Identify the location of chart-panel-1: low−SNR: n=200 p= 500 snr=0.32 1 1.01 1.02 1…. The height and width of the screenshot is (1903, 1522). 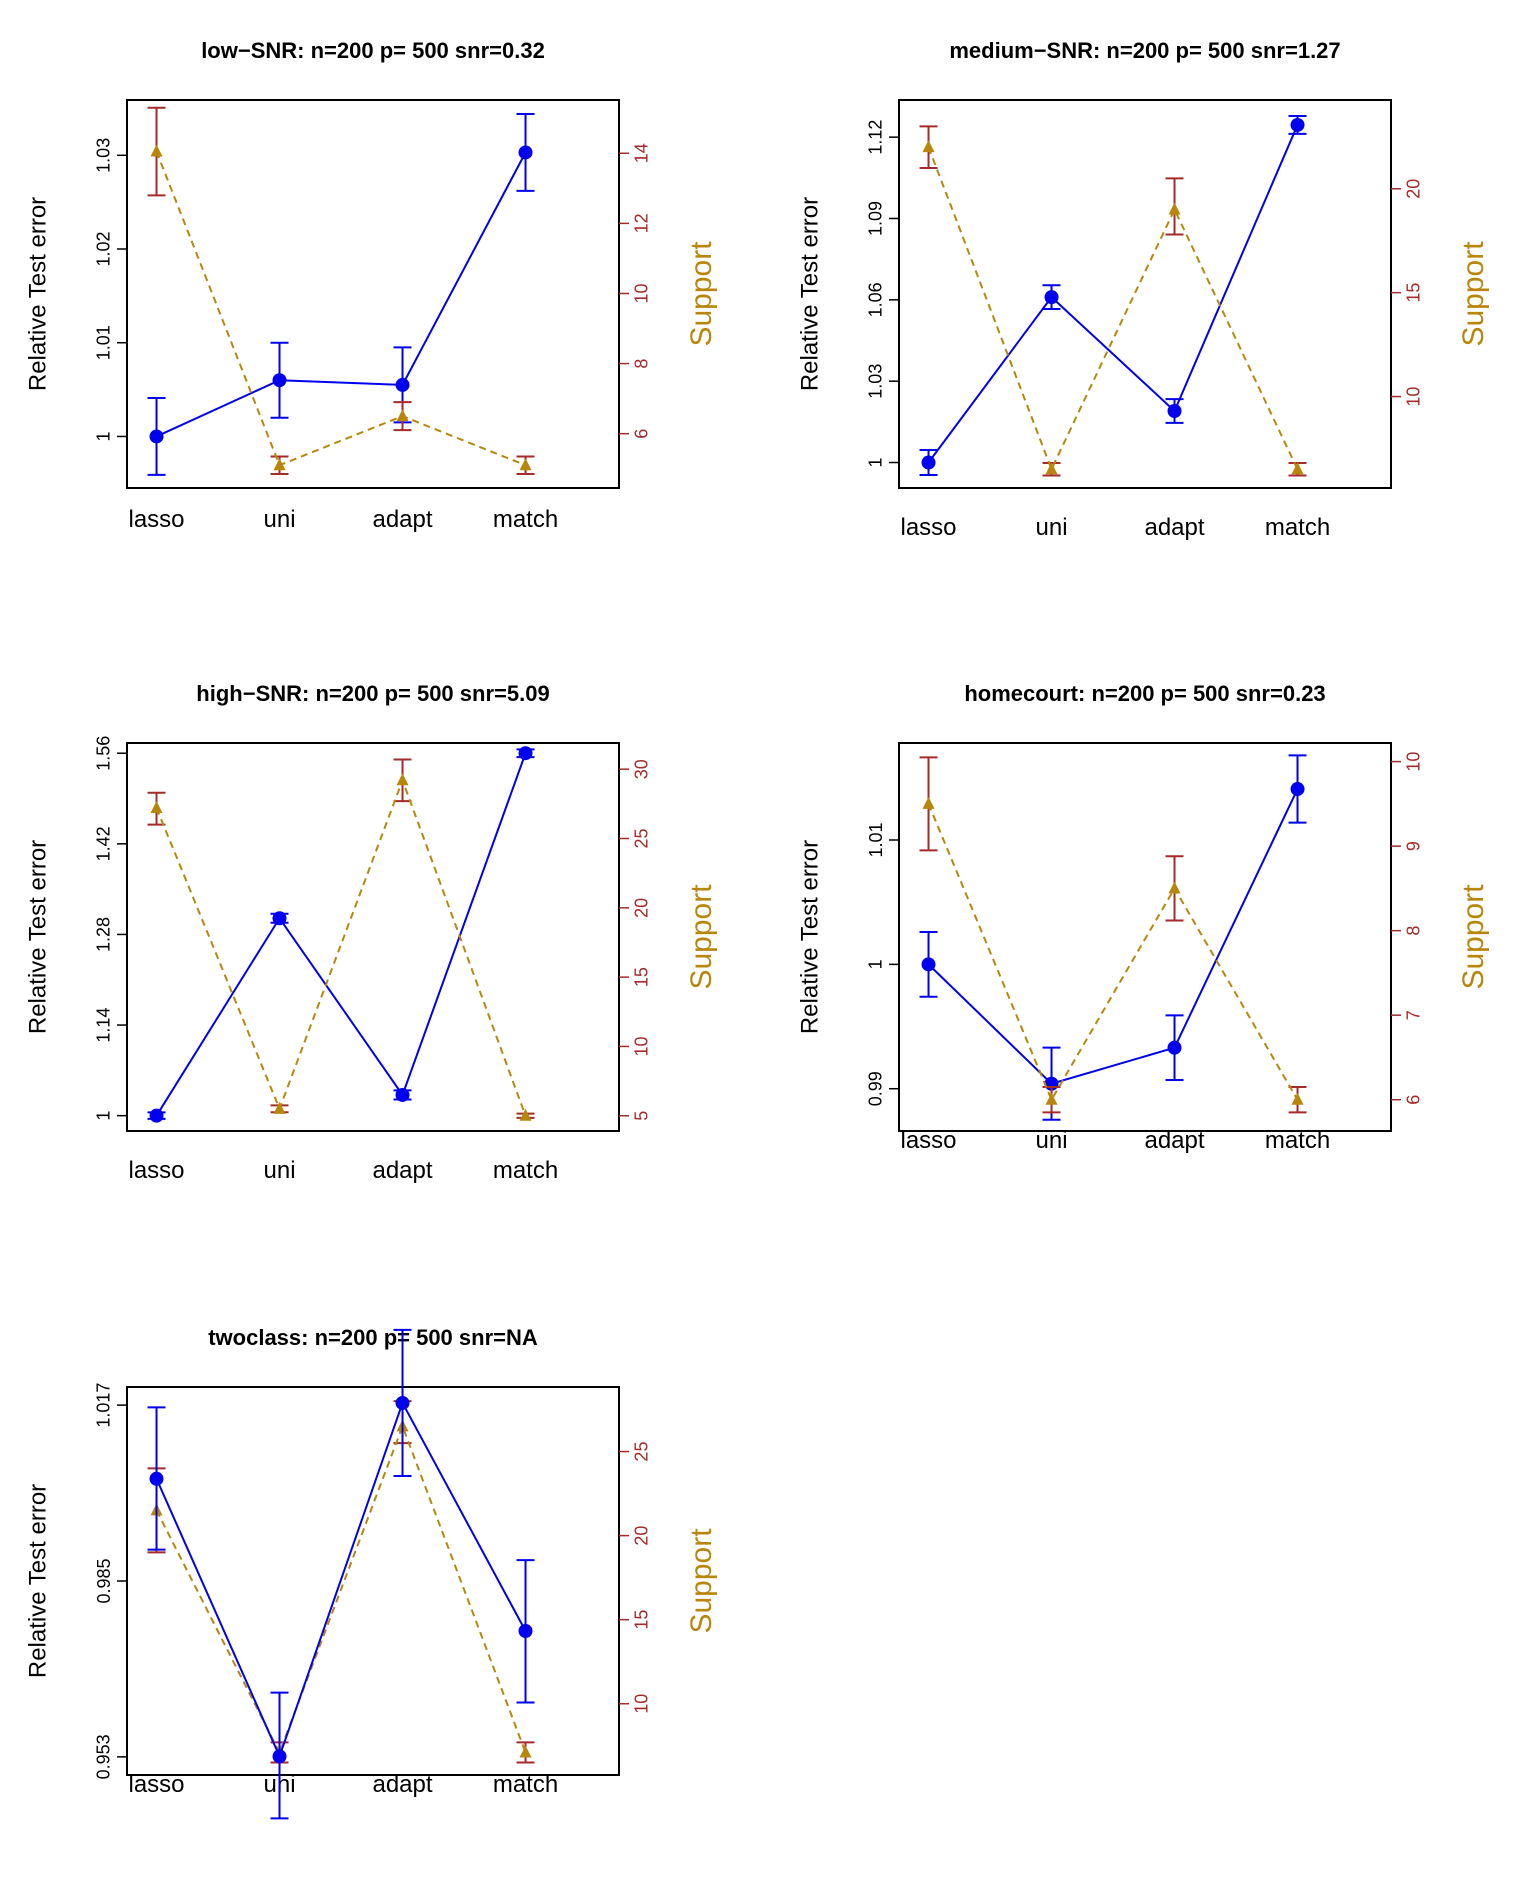
(371, 285).